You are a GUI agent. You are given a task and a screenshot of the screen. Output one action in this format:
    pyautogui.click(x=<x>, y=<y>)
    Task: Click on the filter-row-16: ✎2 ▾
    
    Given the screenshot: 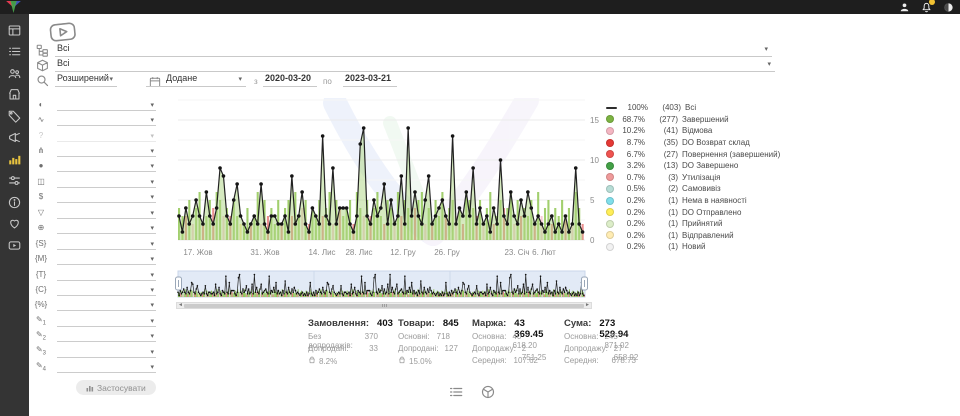 What is the action you would take?
    pyautogui.click(x=95, y=336)
    